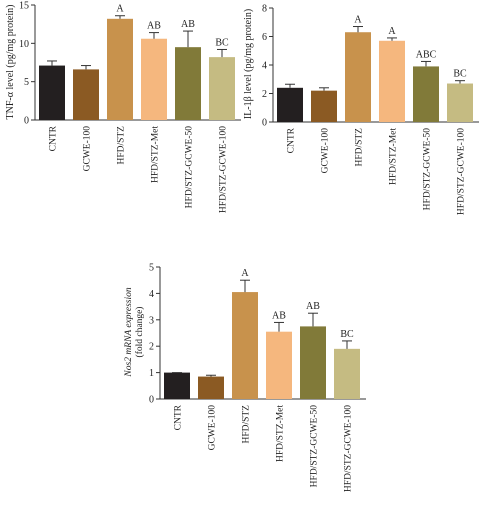 This screenshot has height=505, width=480. Describe the element at coordinates (151, 373) in the screenshot. I see `y-tick-label: 1` at that location.